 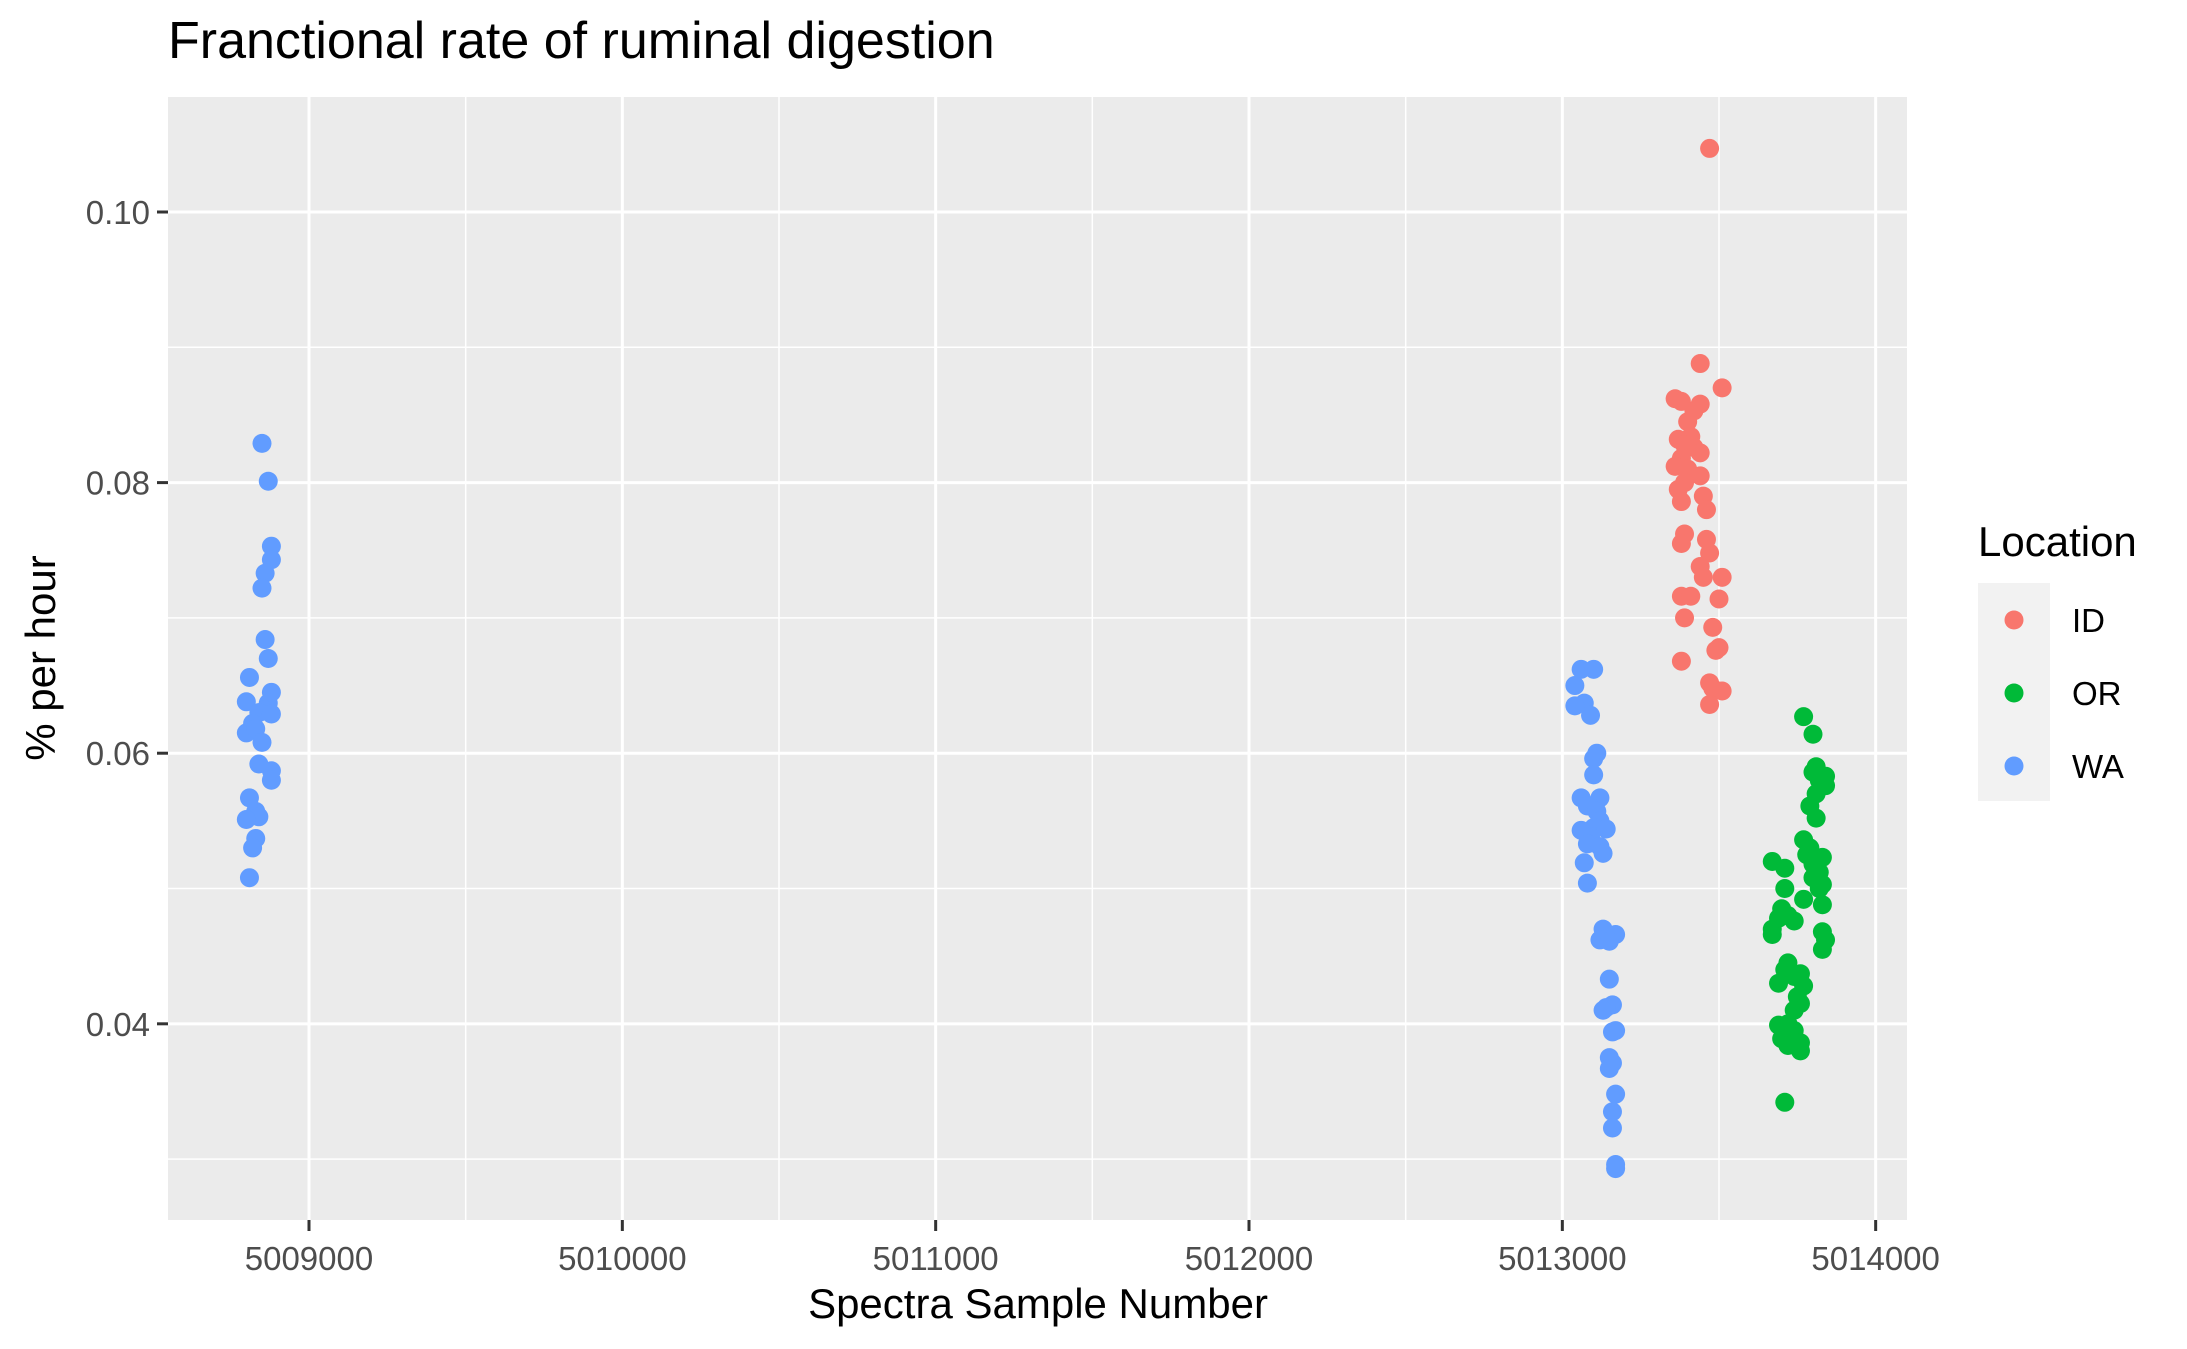 I want to click on legend-items: ID OR WA, so click(x=2064, y=693).